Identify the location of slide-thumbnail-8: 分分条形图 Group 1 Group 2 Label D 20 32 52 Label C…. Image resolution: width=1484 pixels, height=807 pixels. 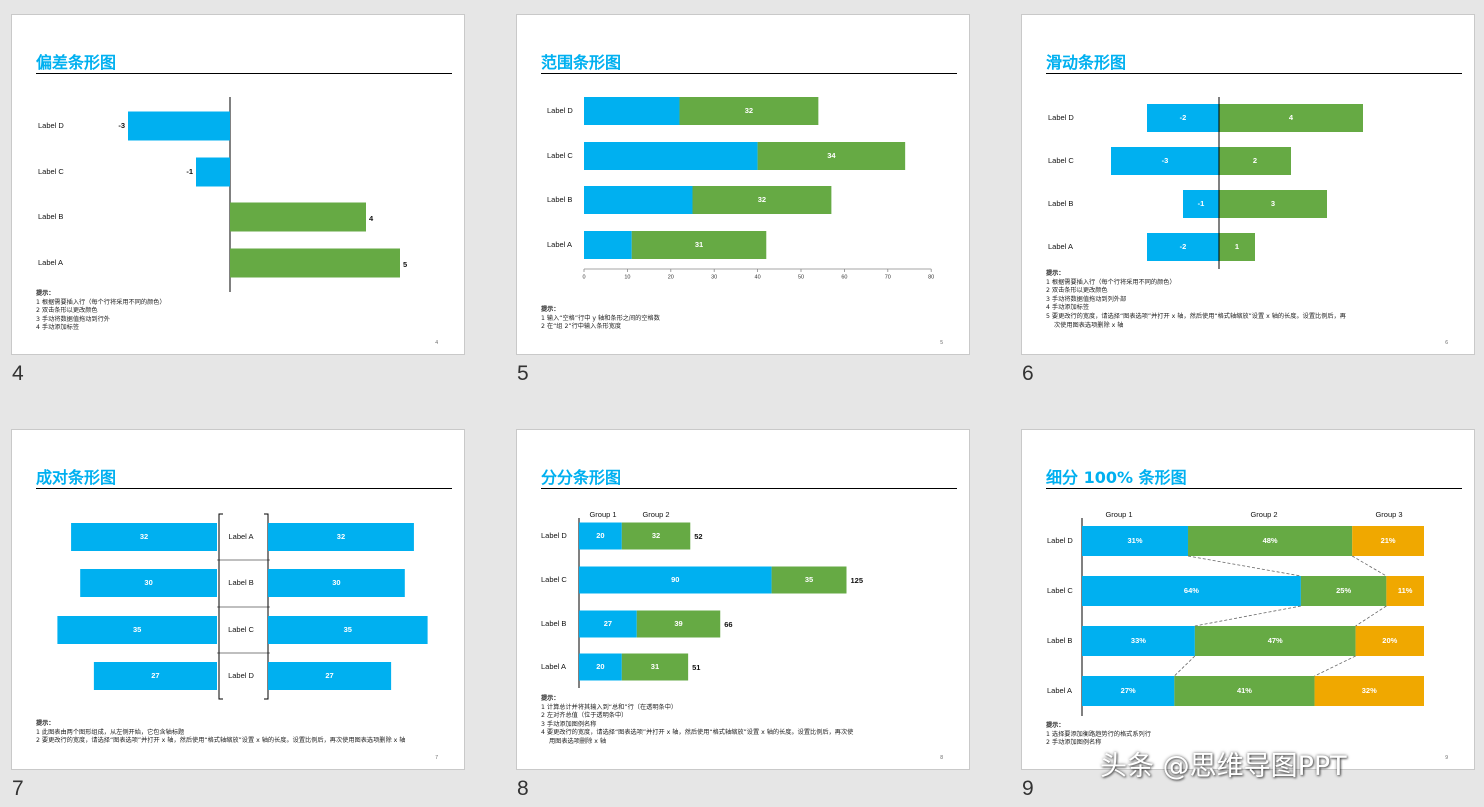
(743, 599).